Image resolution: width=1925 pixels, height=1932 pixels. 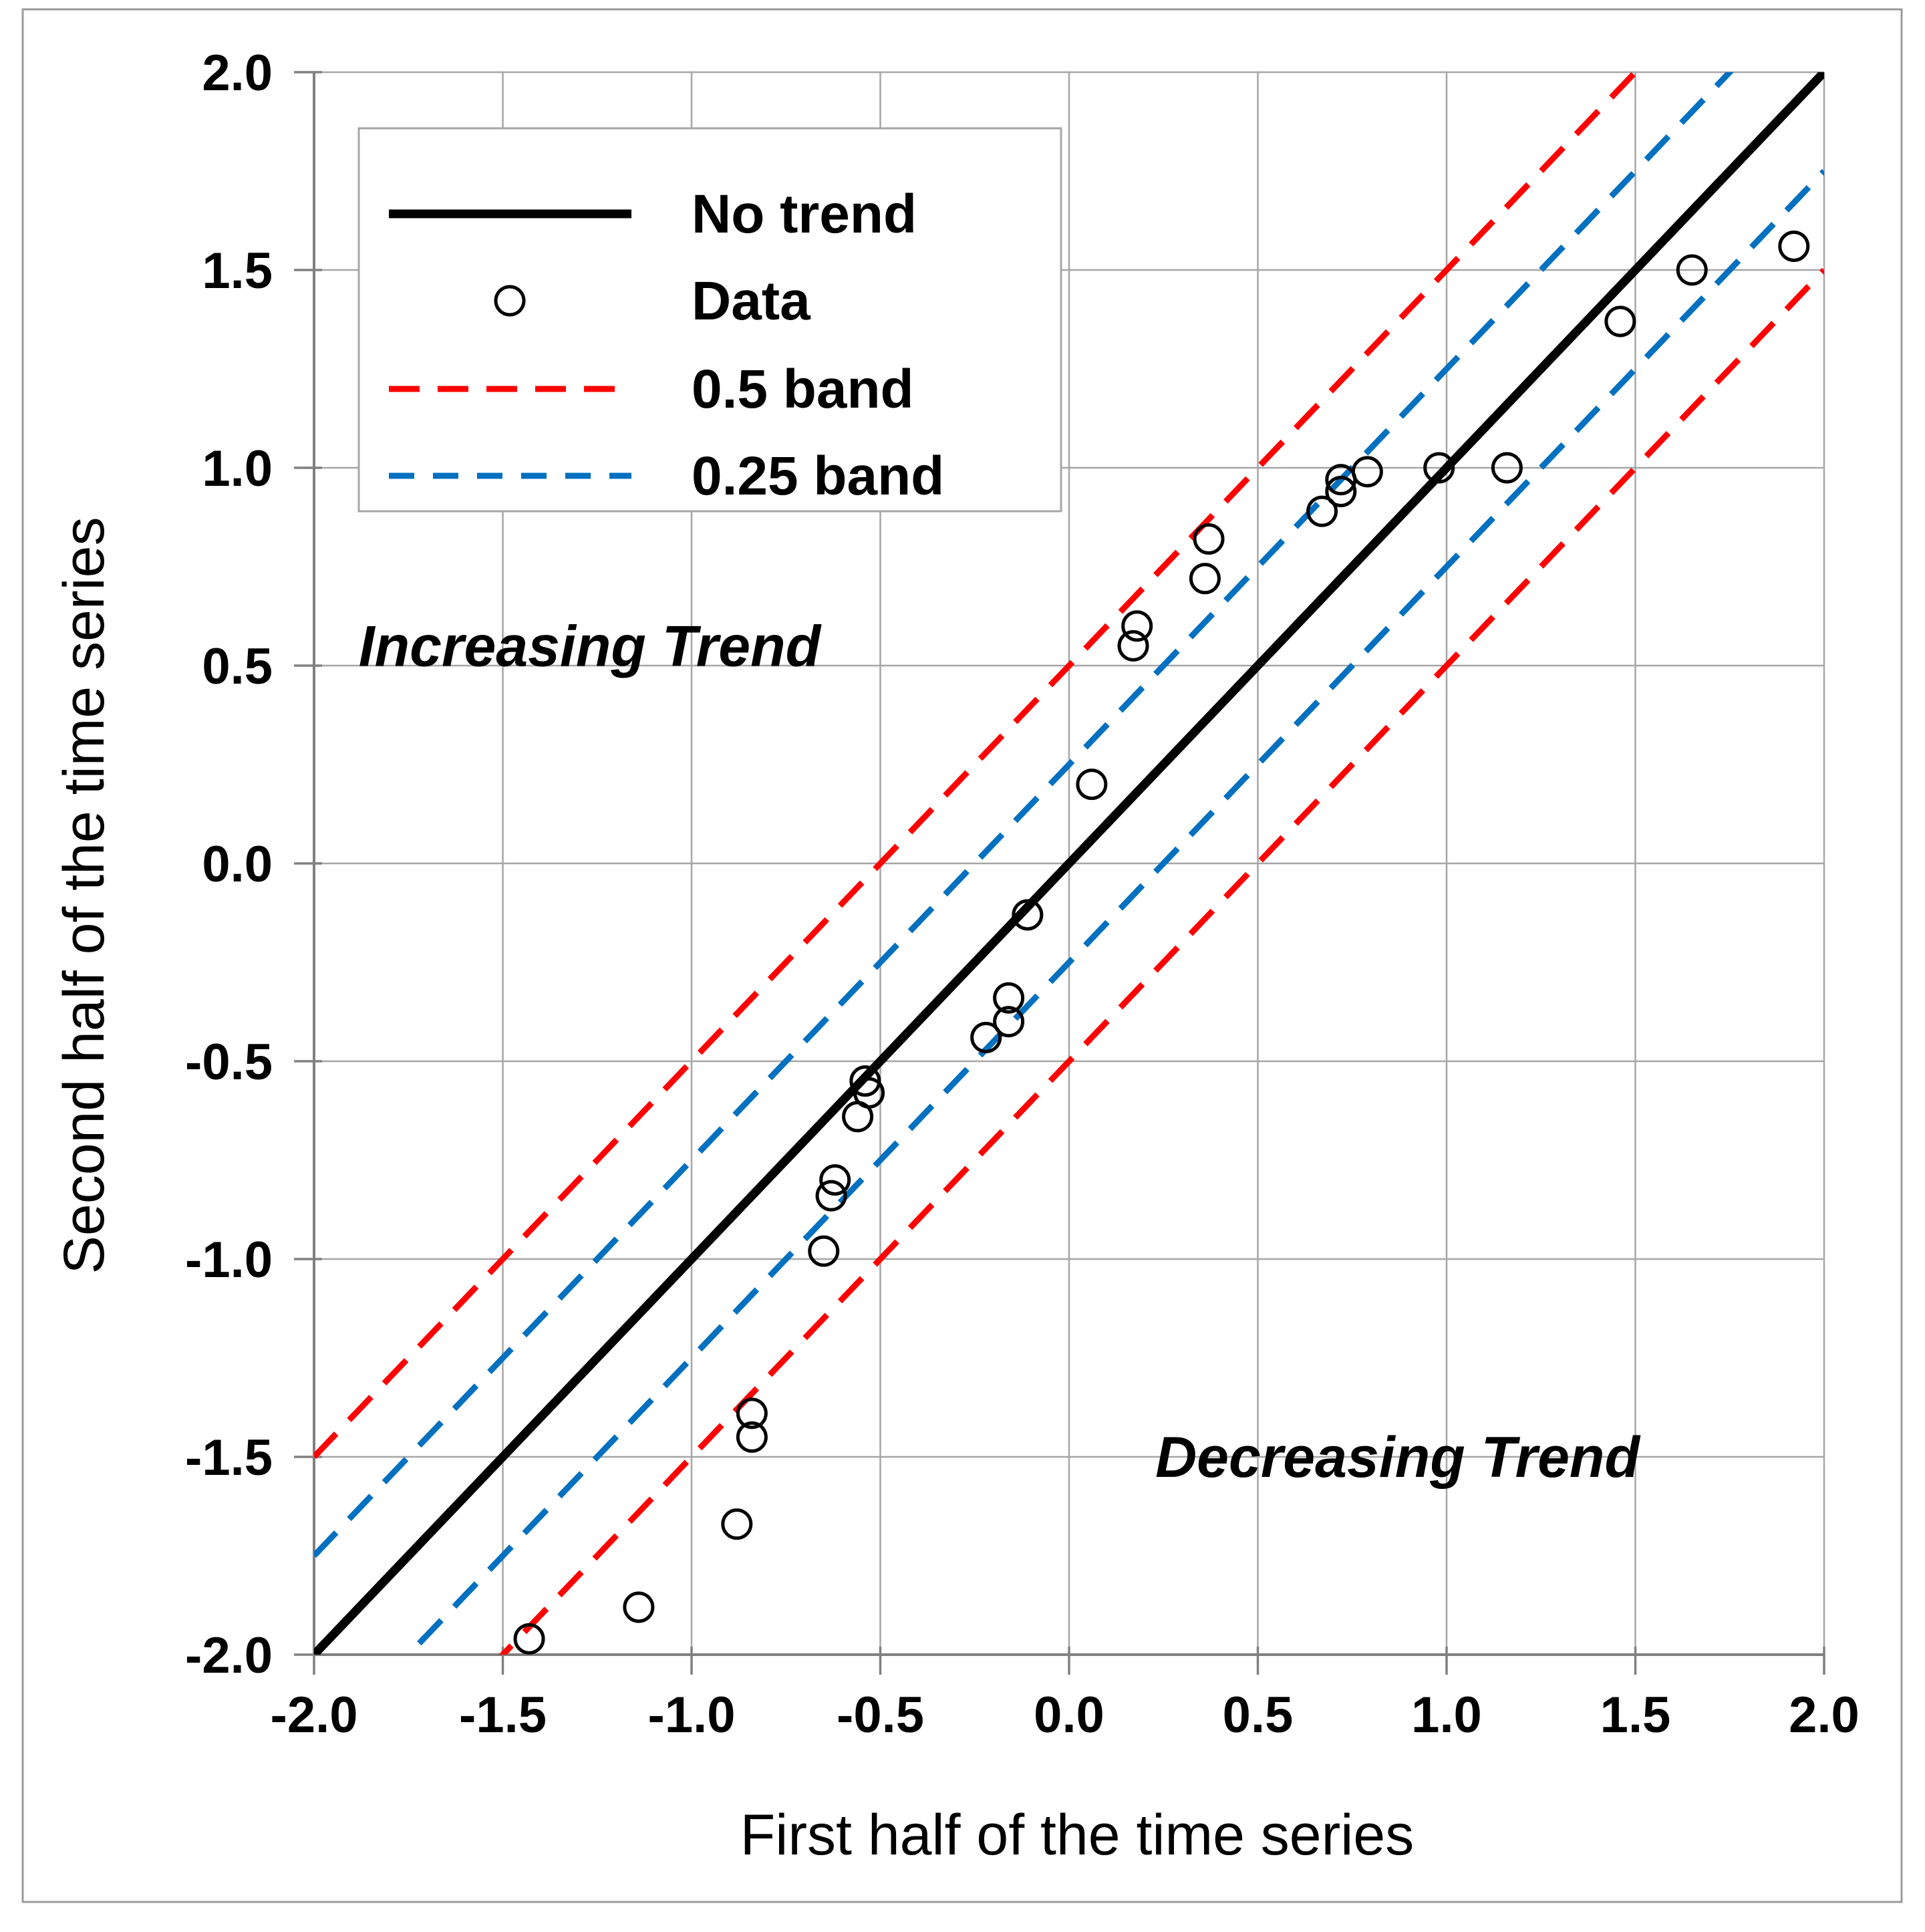 I want to click on x-tick-label: -0.5, so click(x=880, y=1715).